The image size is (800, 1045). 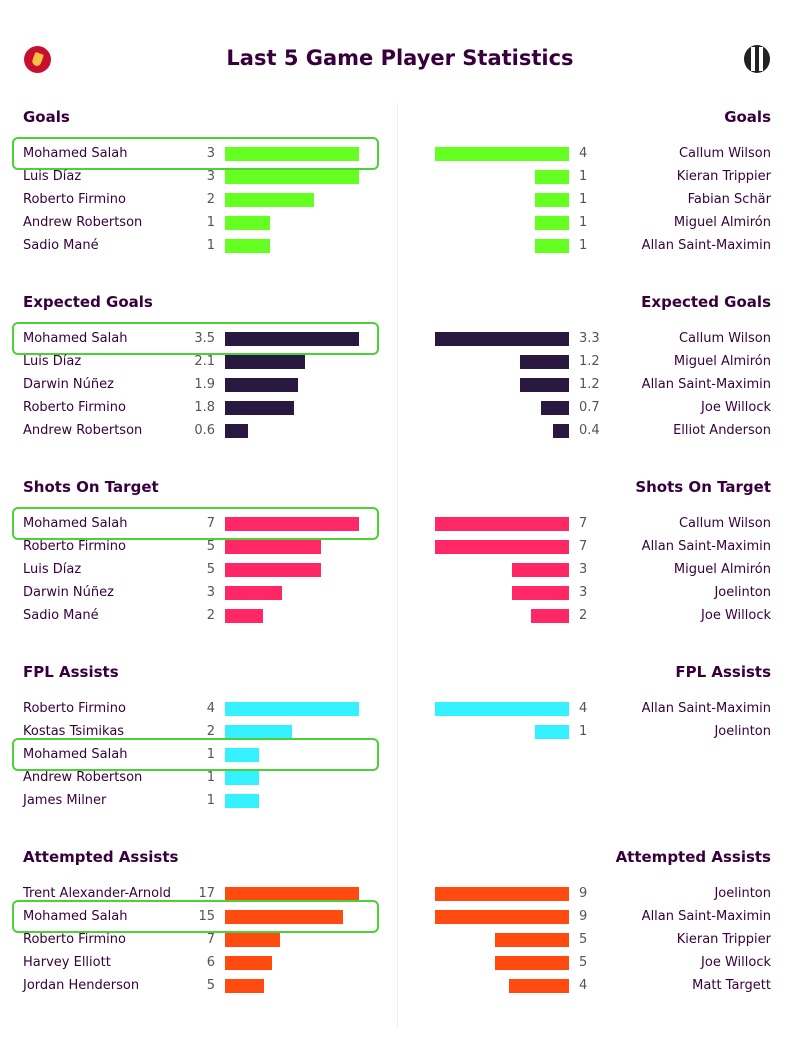 I want to click on stat-value: 3.3, so click(x=589, y=338).